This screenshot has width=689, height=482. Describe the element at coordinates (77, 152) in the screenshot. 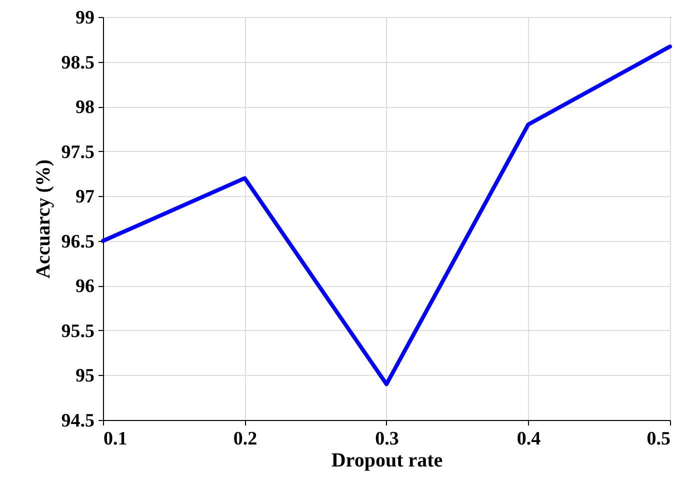

I see `y-tick-label: 97.5` at that location.